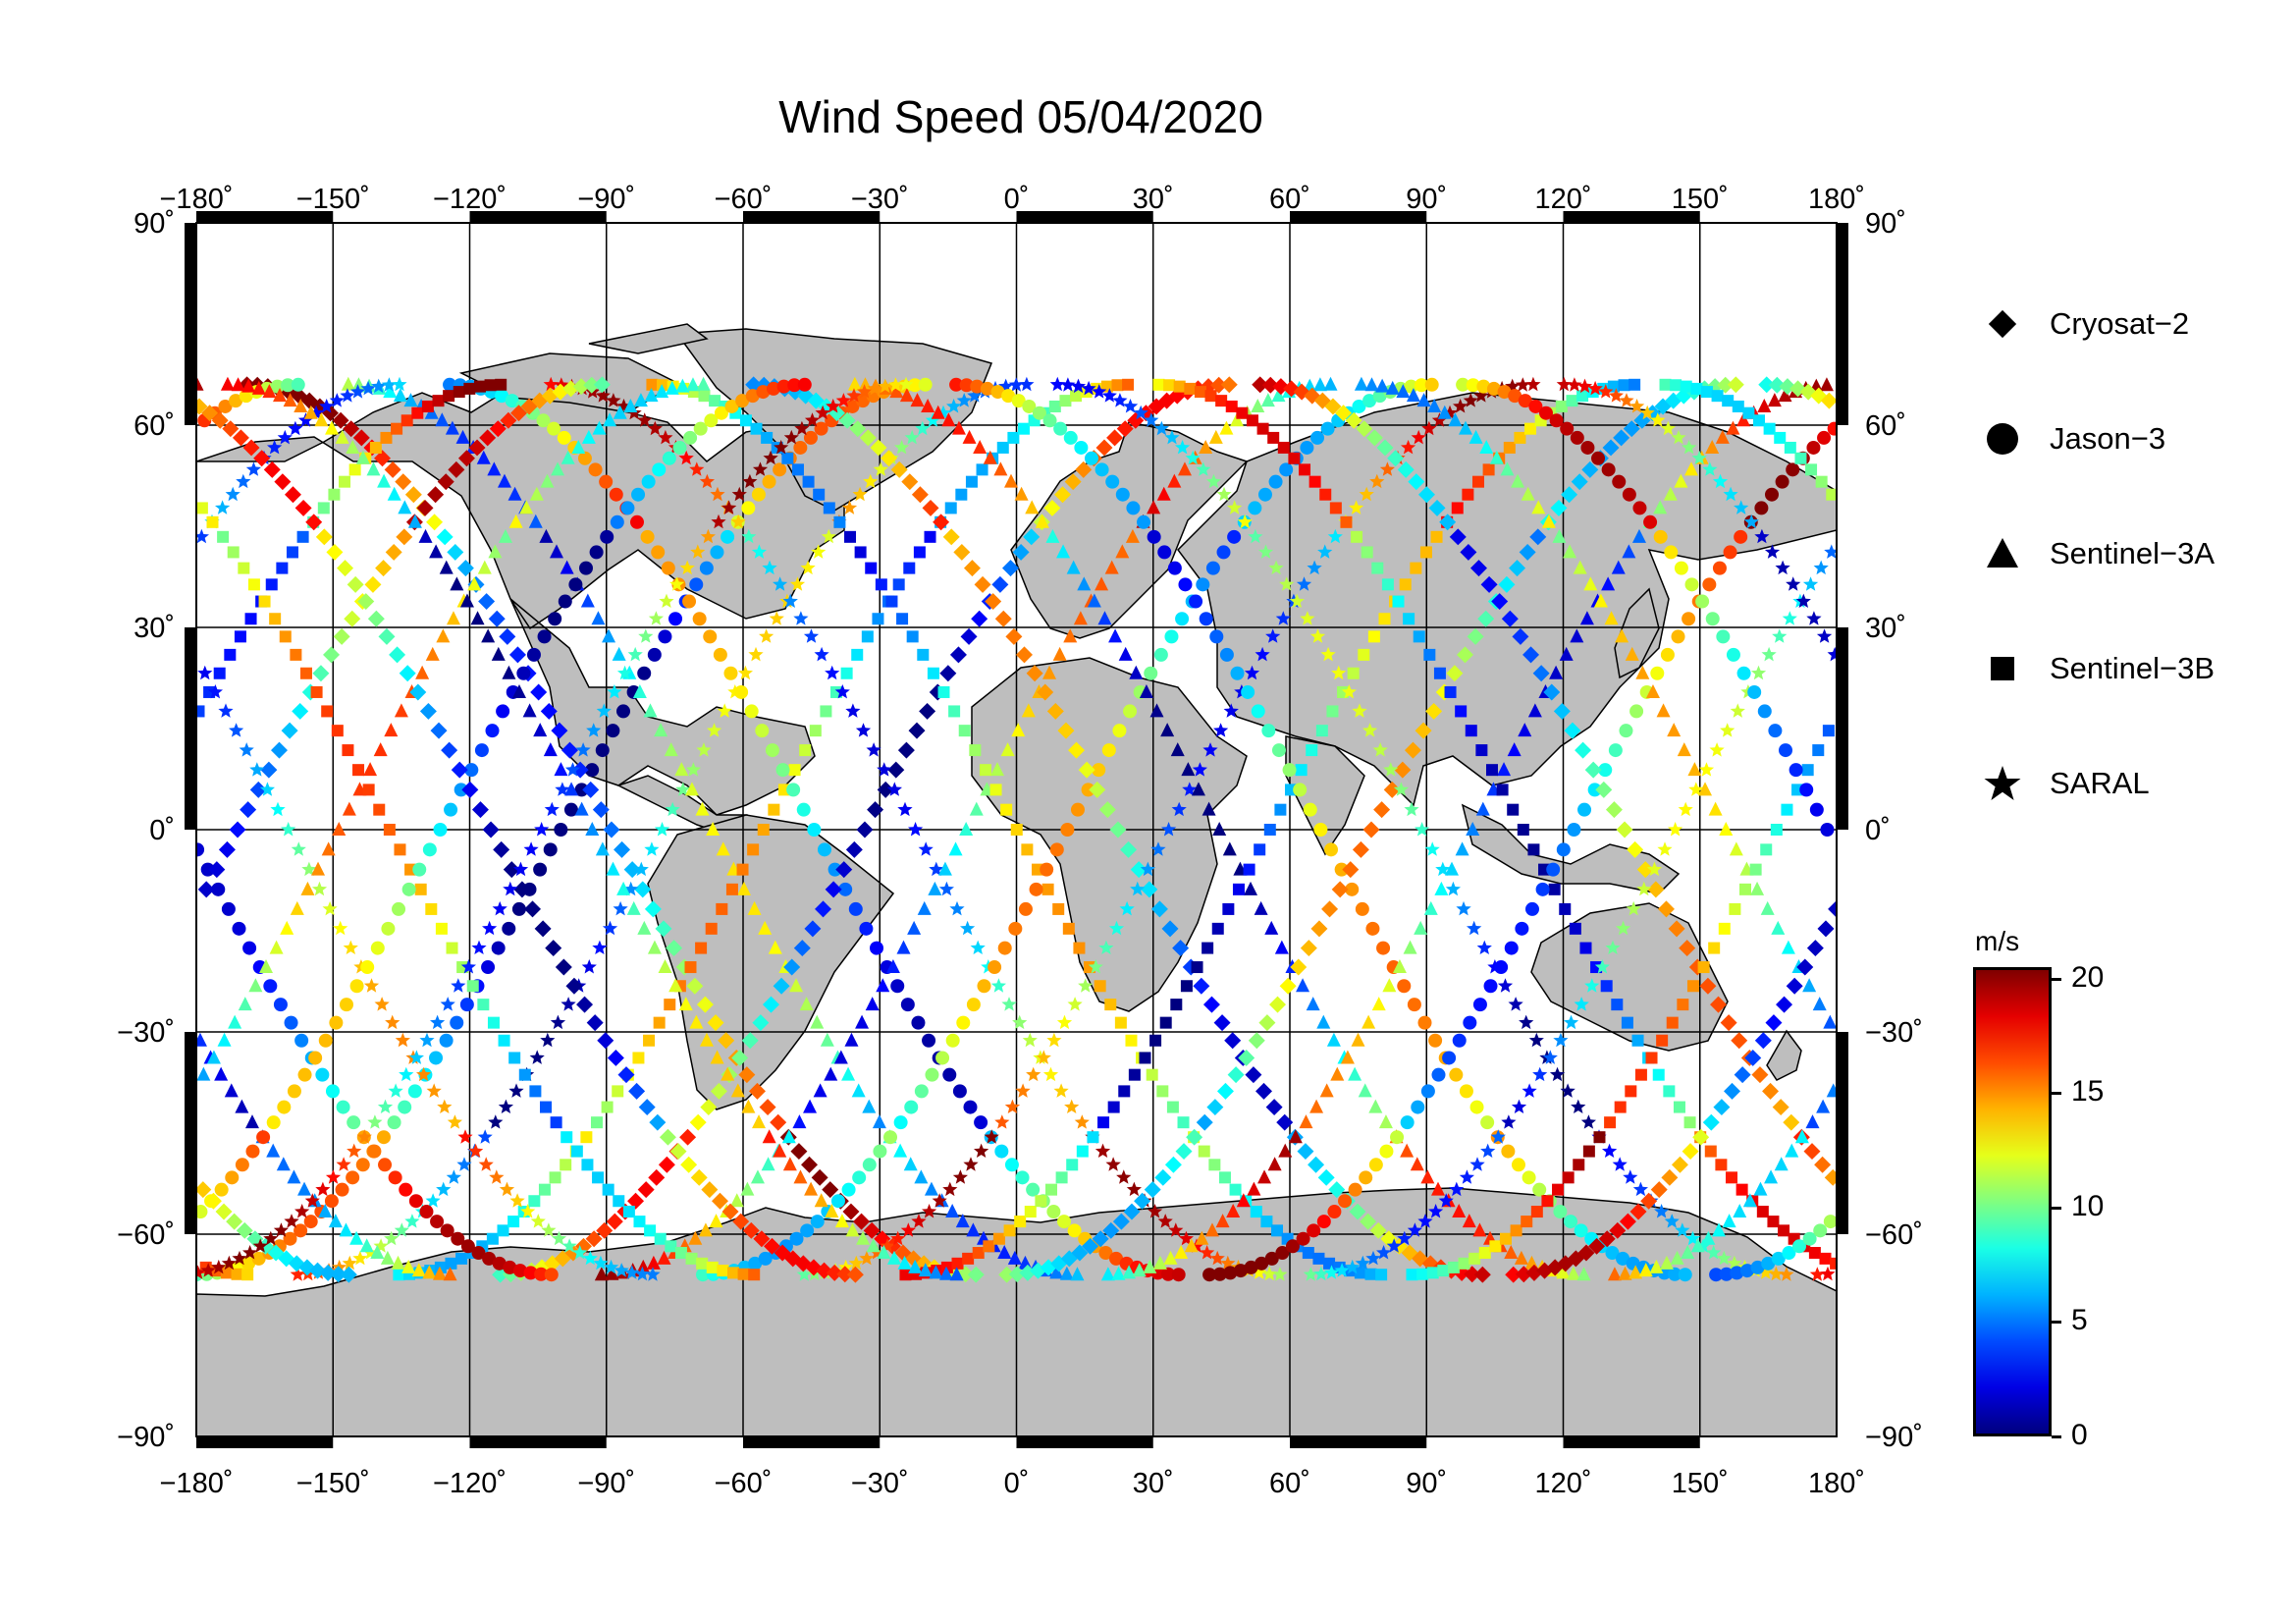 This screenshot has height=1623, width=2296. I want to click on japan, so click(1637, 633).